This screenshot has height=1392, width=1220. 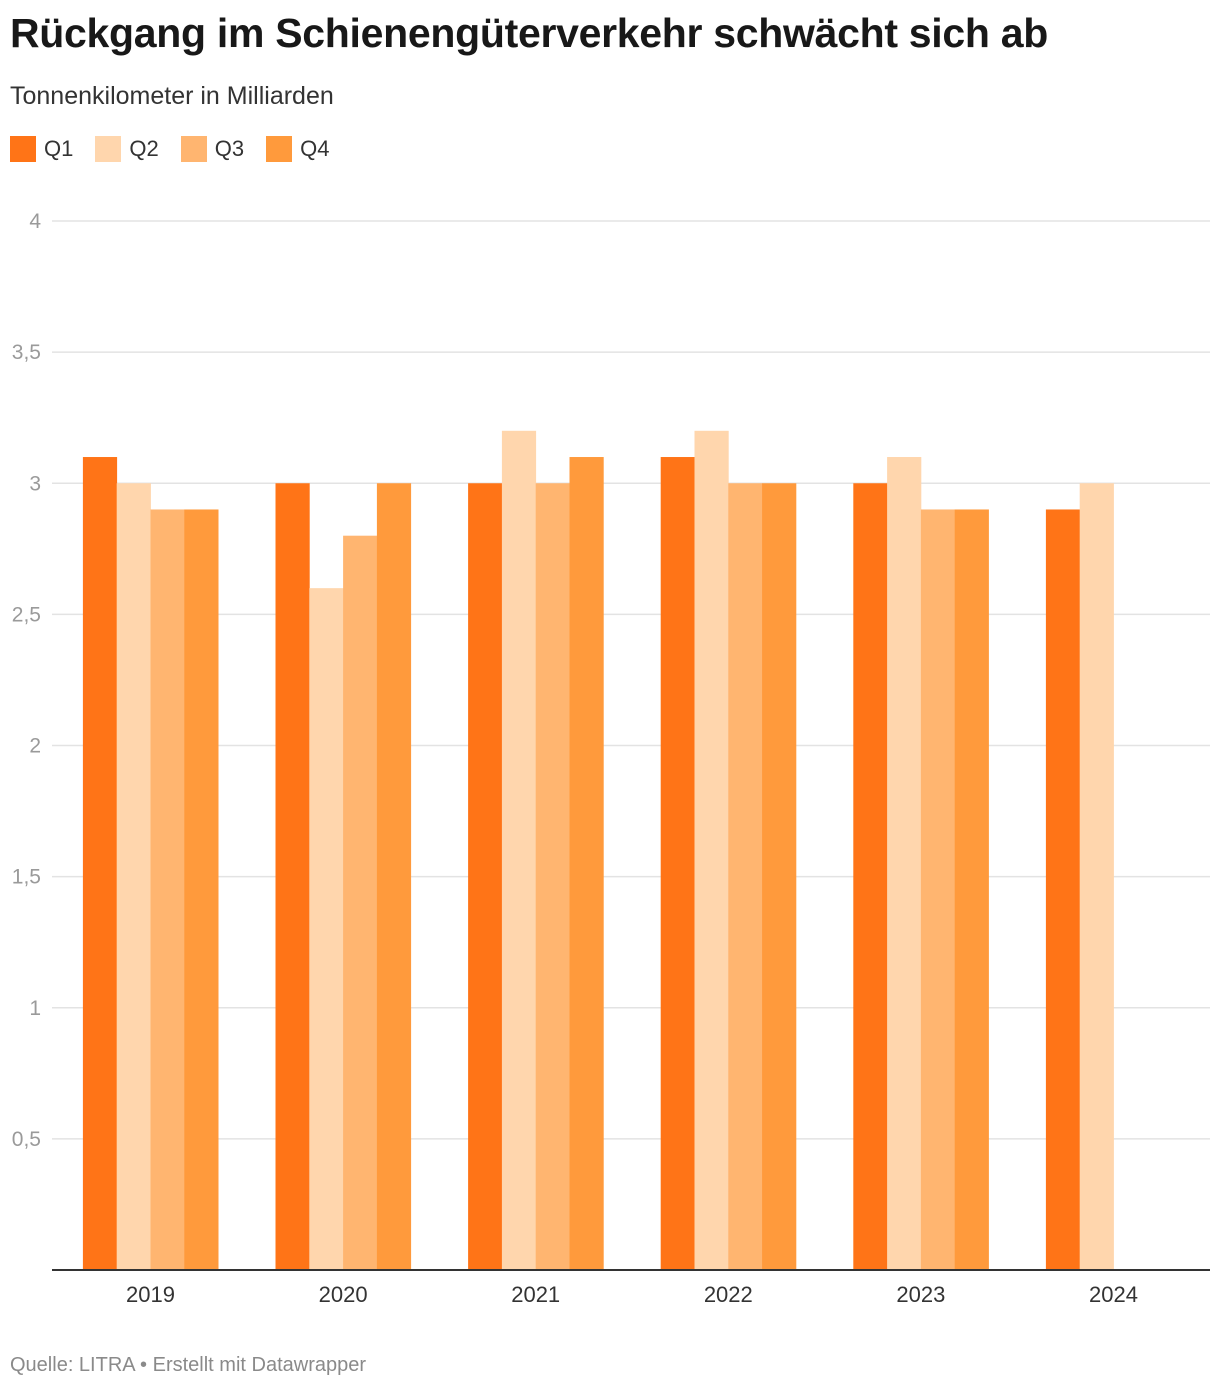 I want to click on legend-label-q2: Q2, so click(x=144, y=148).